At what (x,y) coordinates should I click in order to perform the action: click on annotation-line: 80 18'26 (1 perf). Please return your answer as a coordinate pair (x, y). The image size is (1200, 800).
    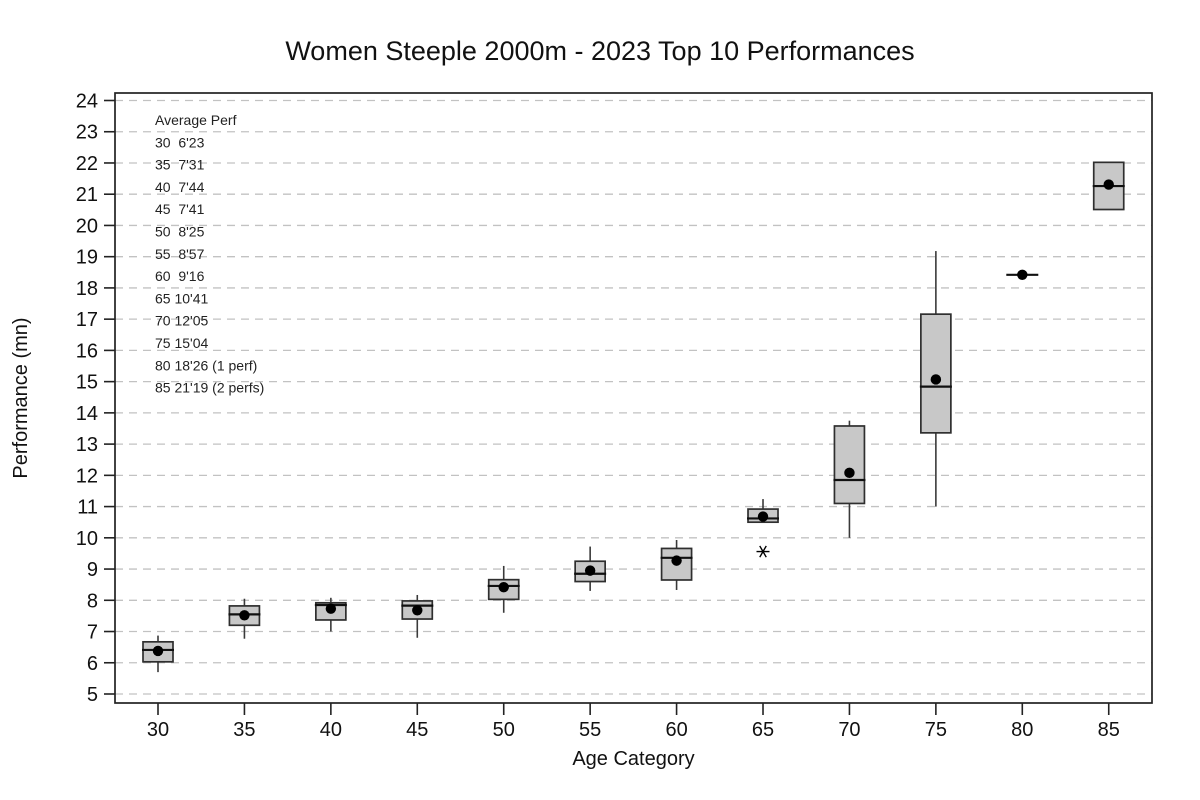
    Looking at the image, I should click on (206, 365).